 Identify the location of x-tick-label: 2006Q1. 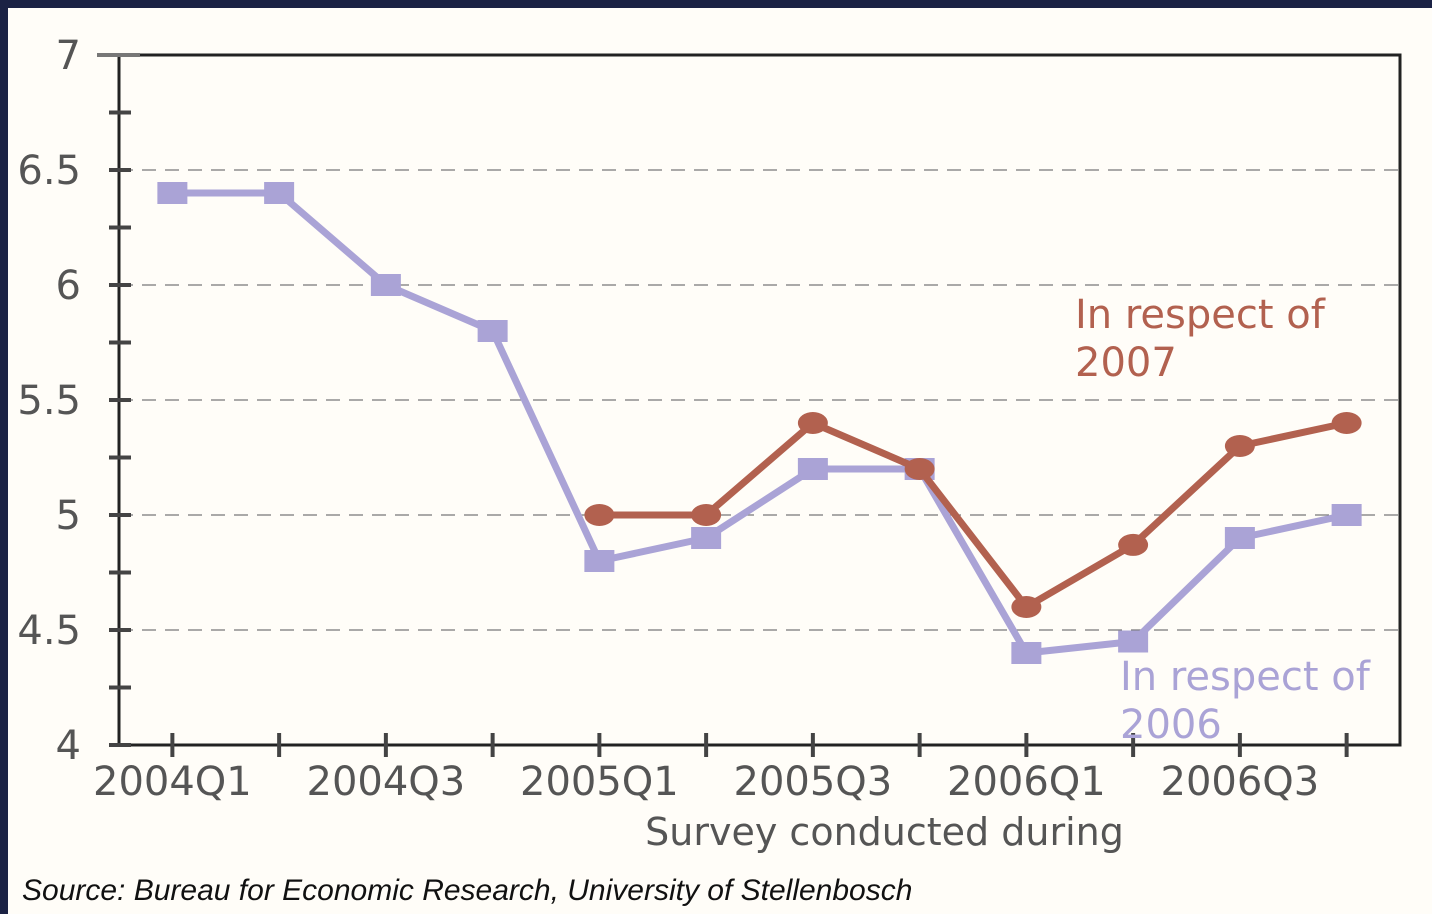
(1026, 782).